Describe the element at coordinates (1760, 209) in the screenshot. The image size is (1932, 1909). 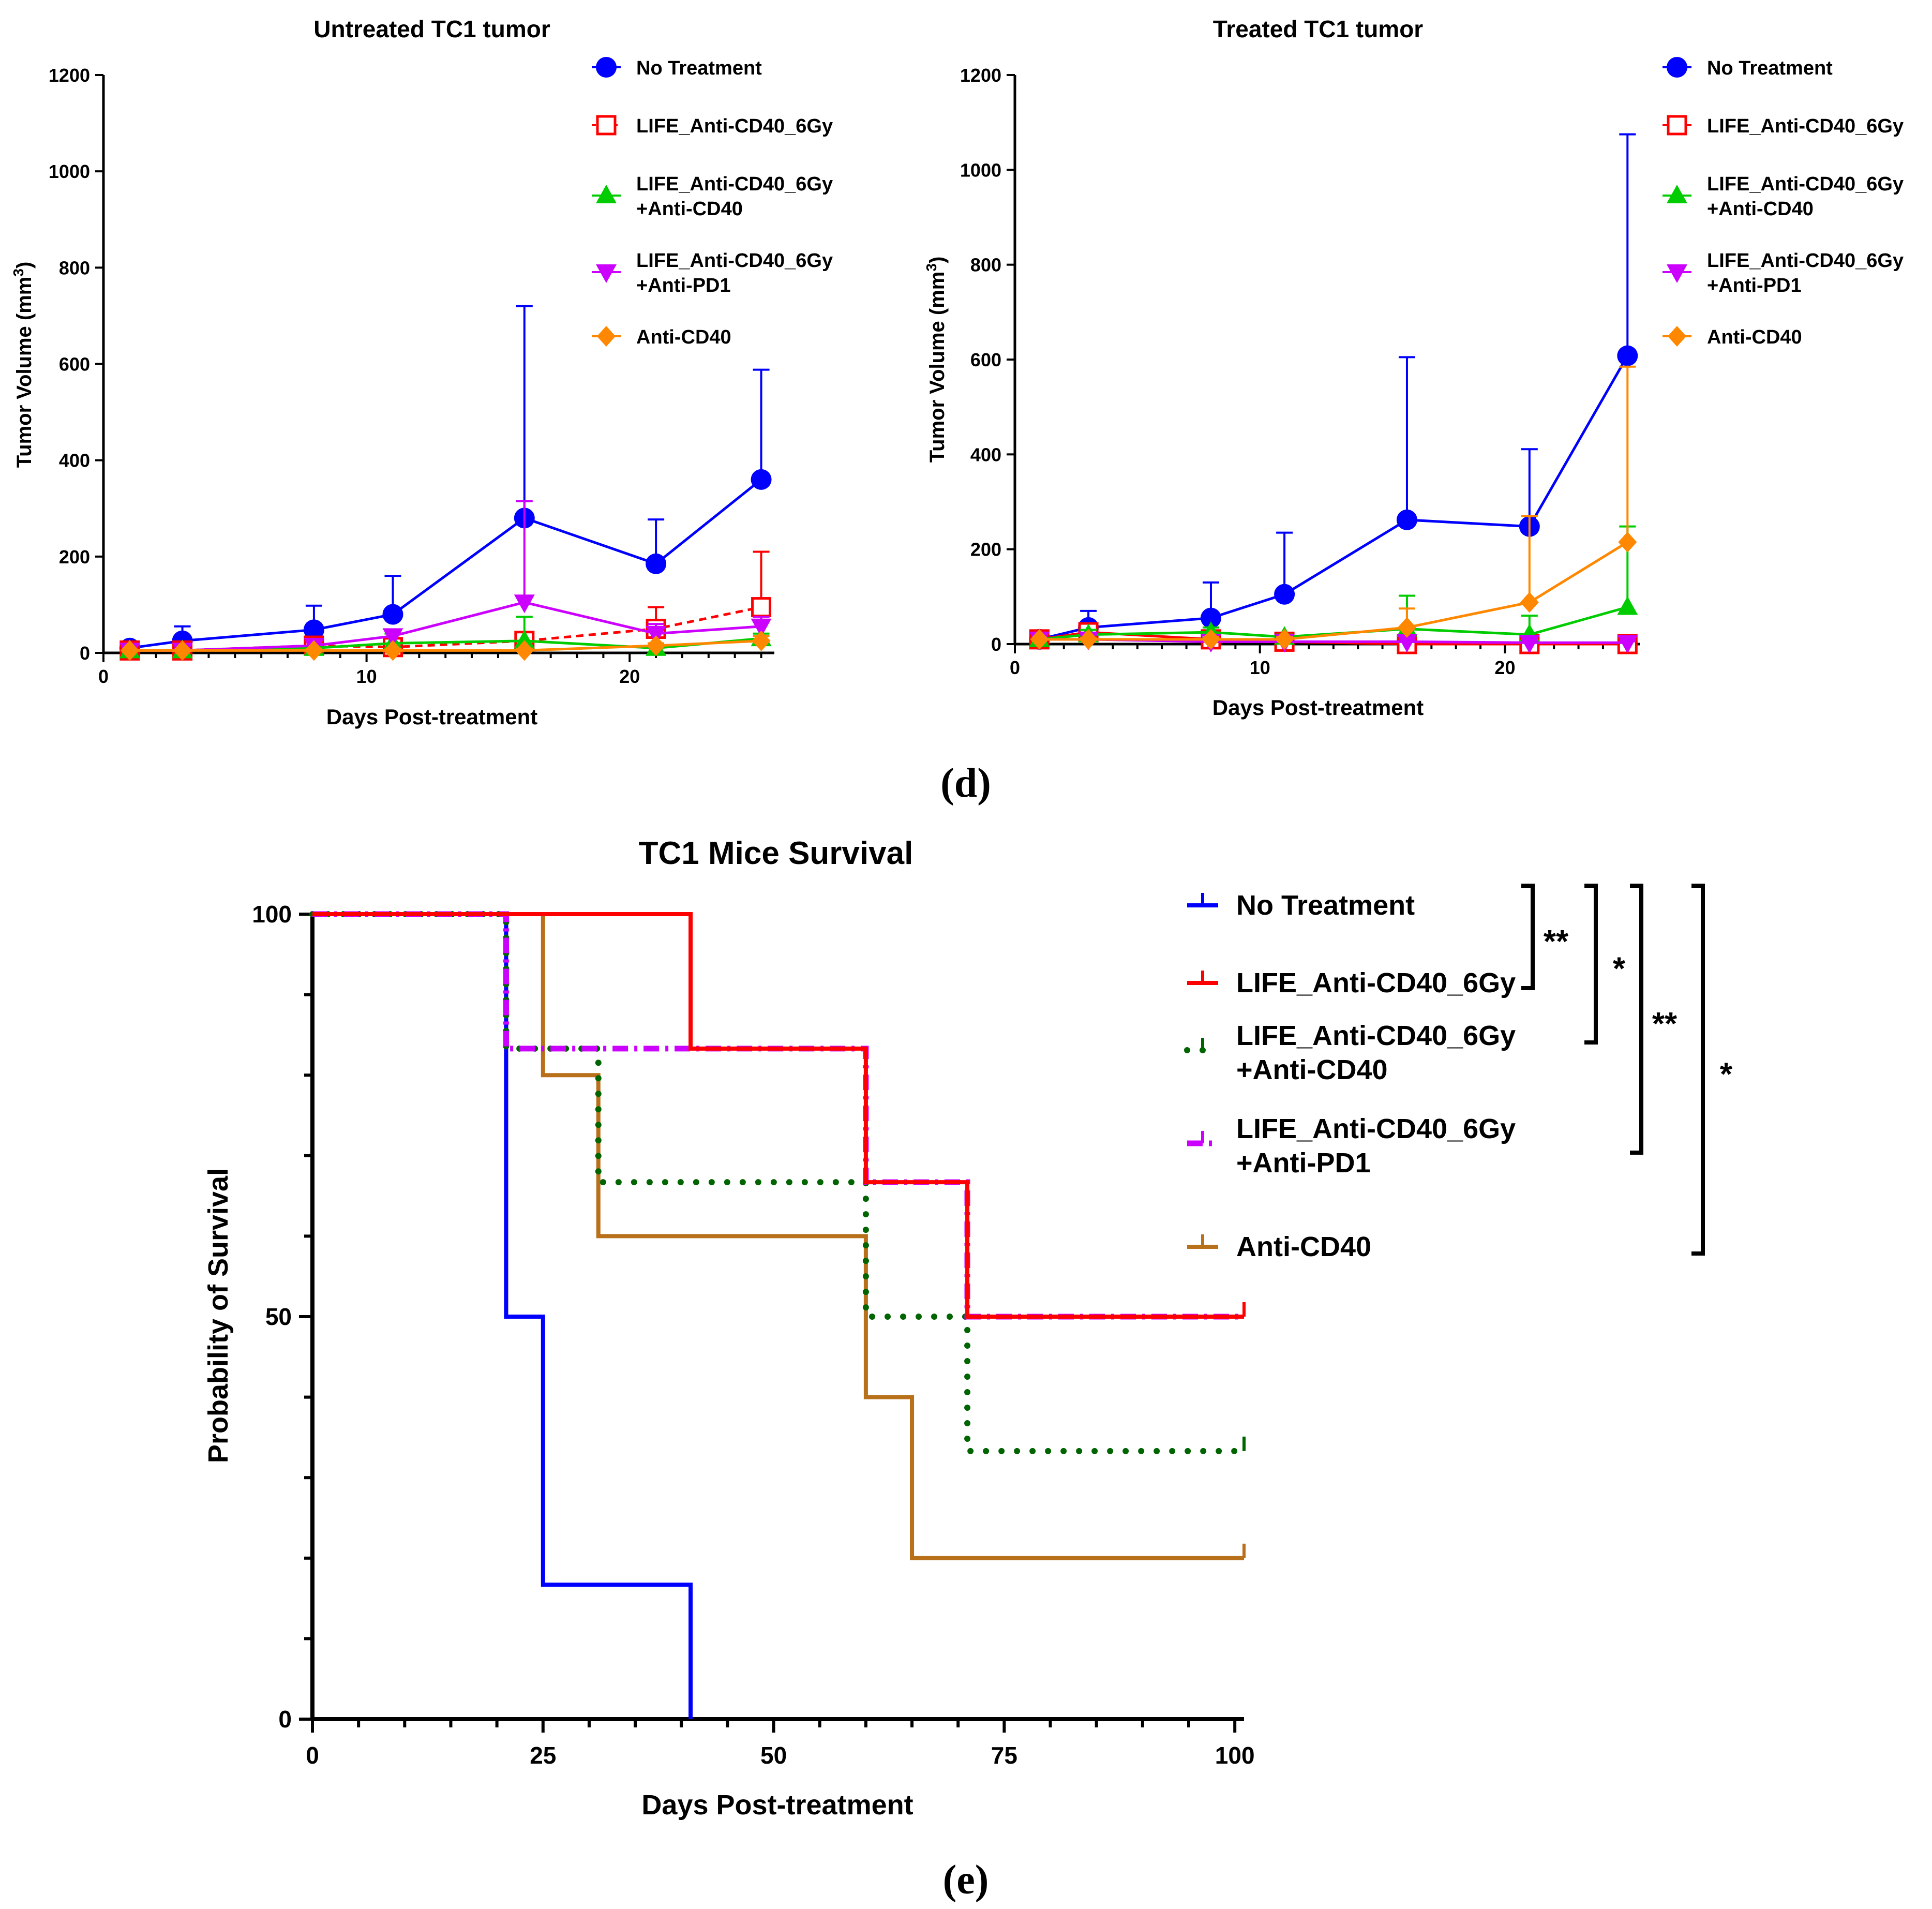
I see `treated-legend-label-line: +Anti-CD40` at that location.